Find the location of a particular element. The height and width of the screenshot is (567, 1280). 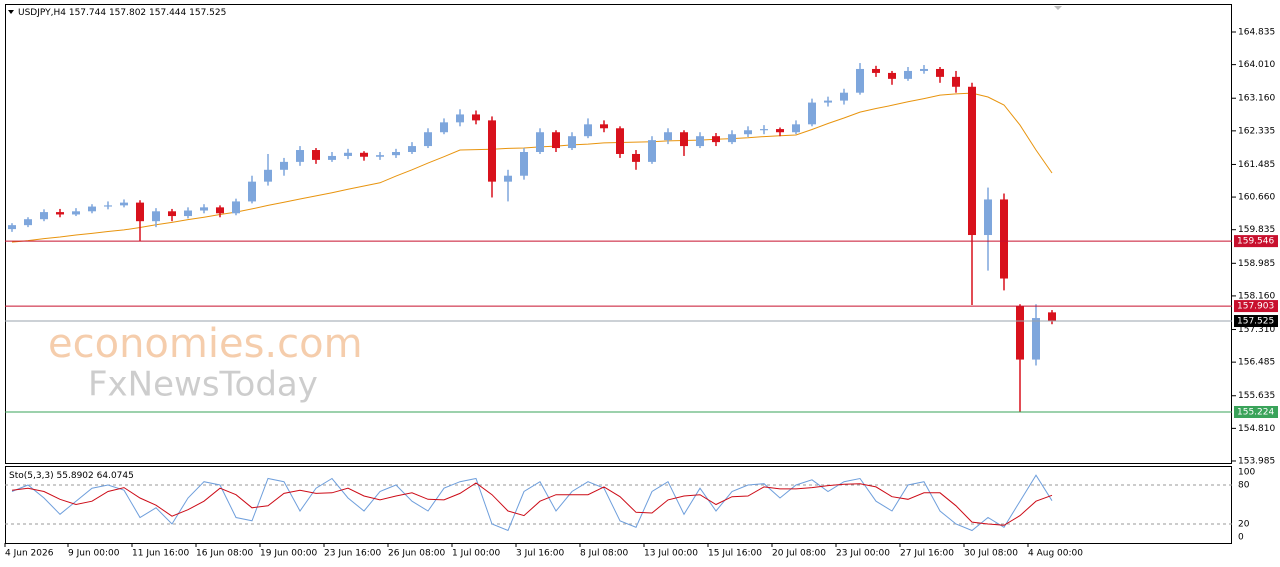

y-tick-label: 159.835 is located at coordinates (1256, 230).